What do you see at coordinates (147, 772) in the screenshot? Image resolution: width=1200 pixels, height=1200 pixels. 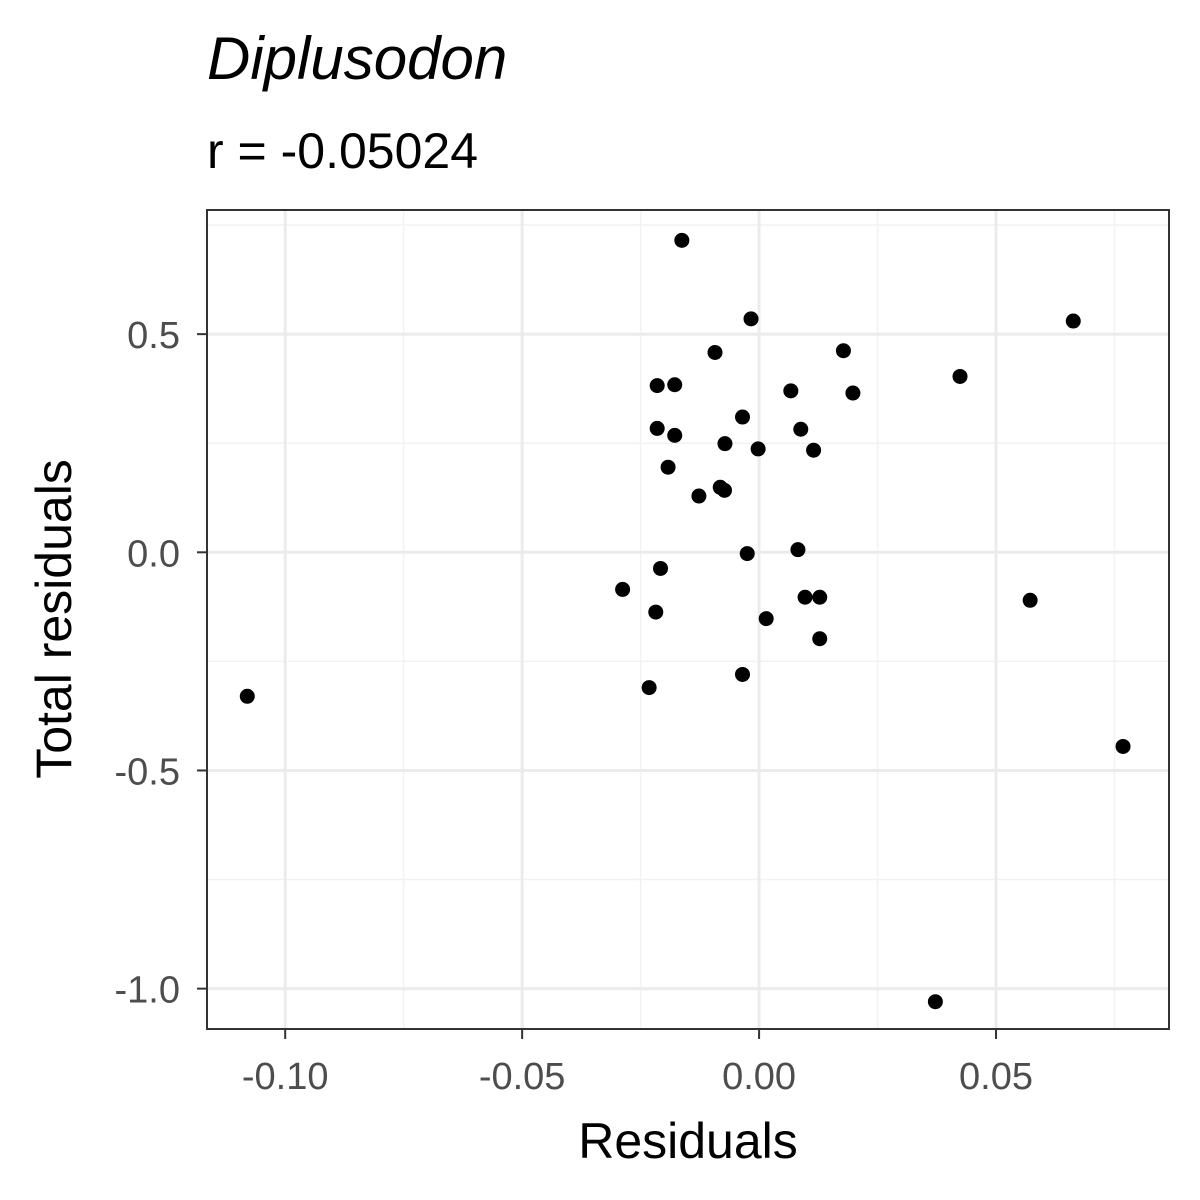 I see `y-tick-label: -0.5` at bounding box center [147, 772].